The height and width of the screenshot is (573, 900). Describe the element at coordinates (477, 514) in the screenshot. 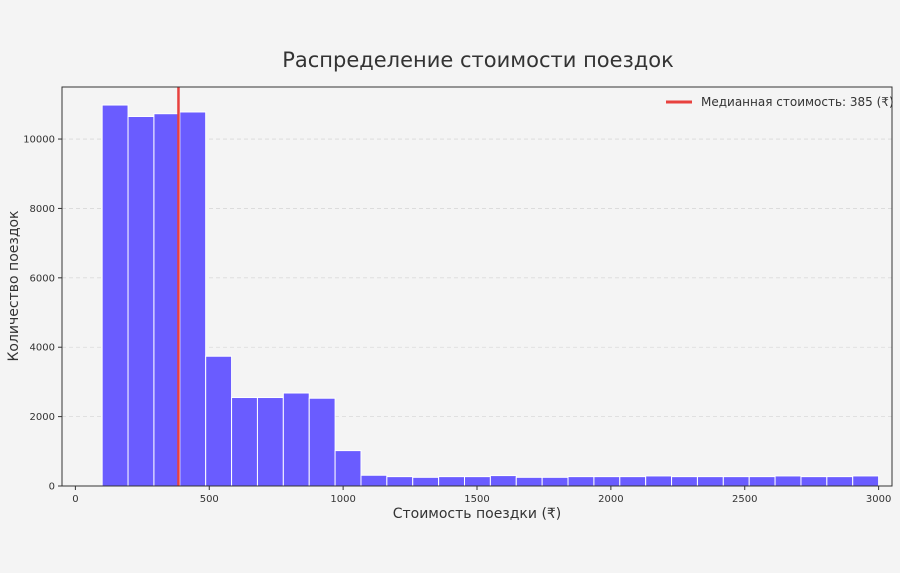

I see `x-axis-label: Стоимость поездки (₹)` at that location.